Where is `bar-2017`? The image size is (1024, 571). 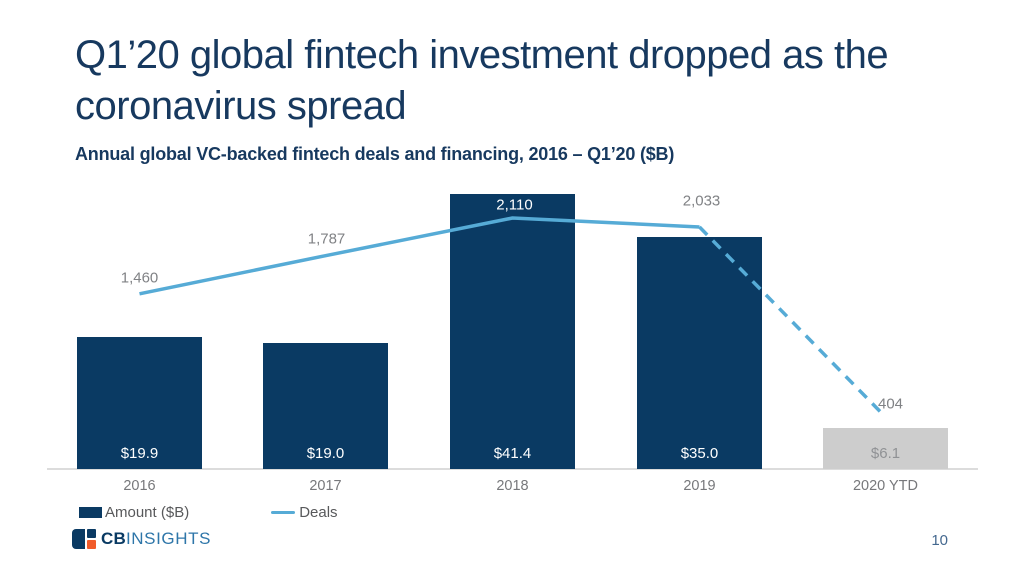 bar-2017 is located at coordinates (325, 405).